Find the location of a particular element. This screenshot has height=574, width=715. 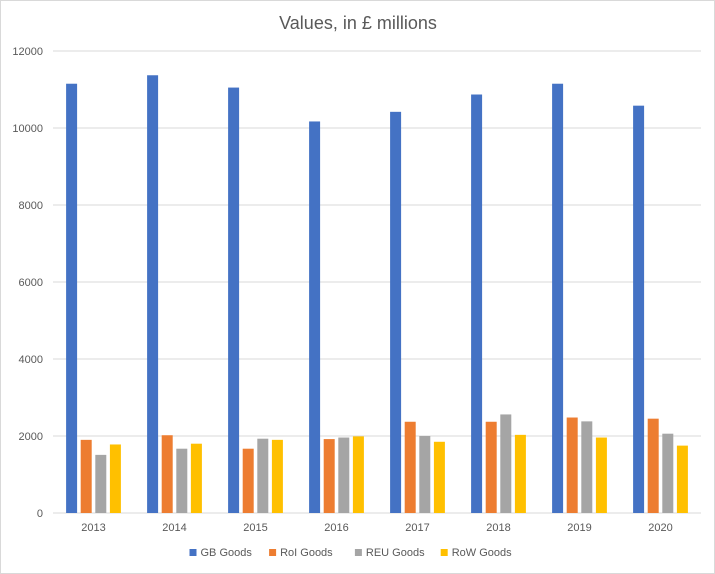

bar-row-goods-2019 is located at coordinates (601, 475).